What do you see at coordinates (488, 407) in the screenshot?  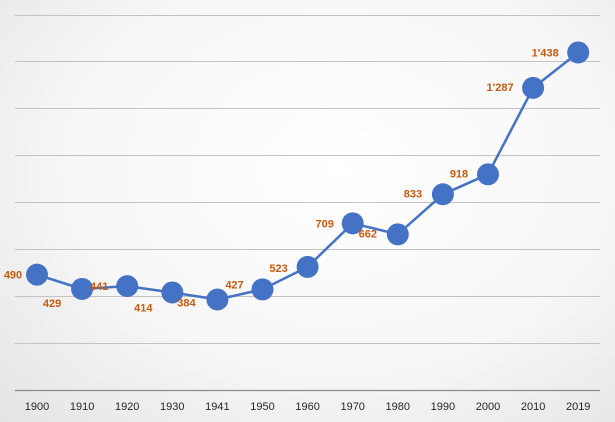 I see `x-tick-label-2000: 2000` at bounding box center [488, 407].